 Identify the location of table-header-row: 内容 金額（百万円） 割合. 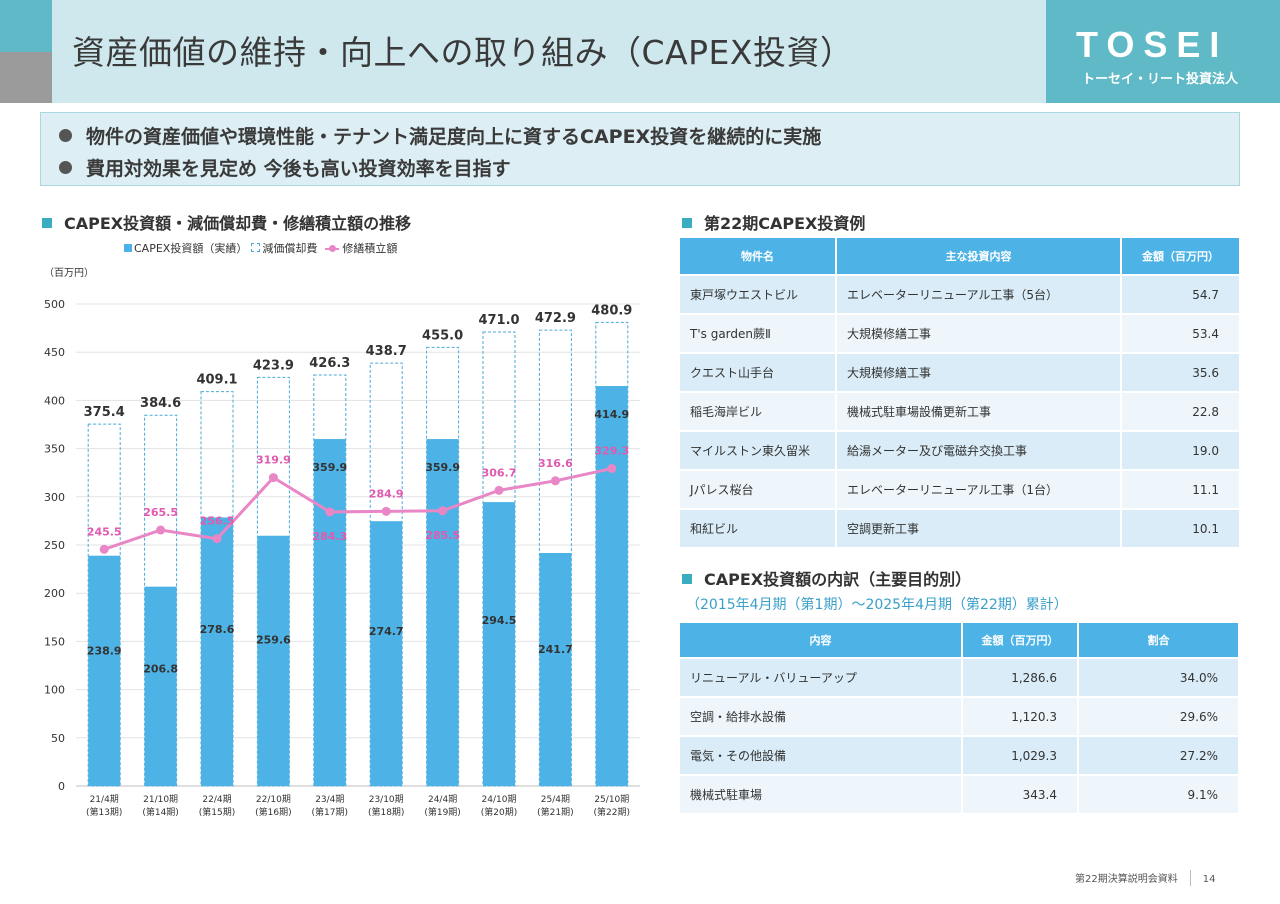
(959, 640).